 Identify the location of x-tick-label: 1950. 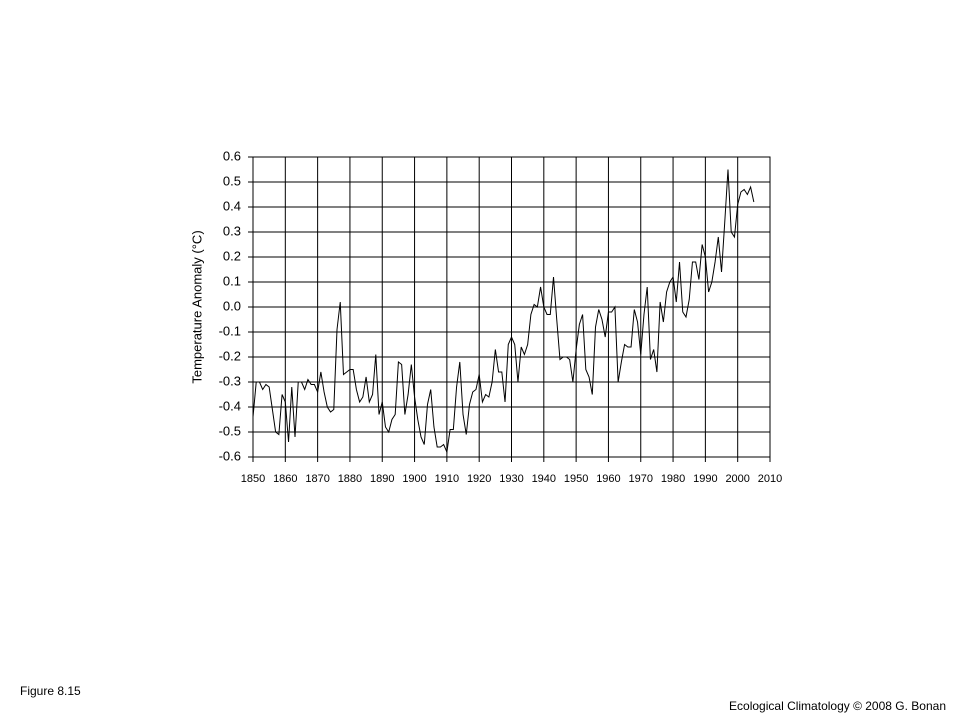
(576, 479).